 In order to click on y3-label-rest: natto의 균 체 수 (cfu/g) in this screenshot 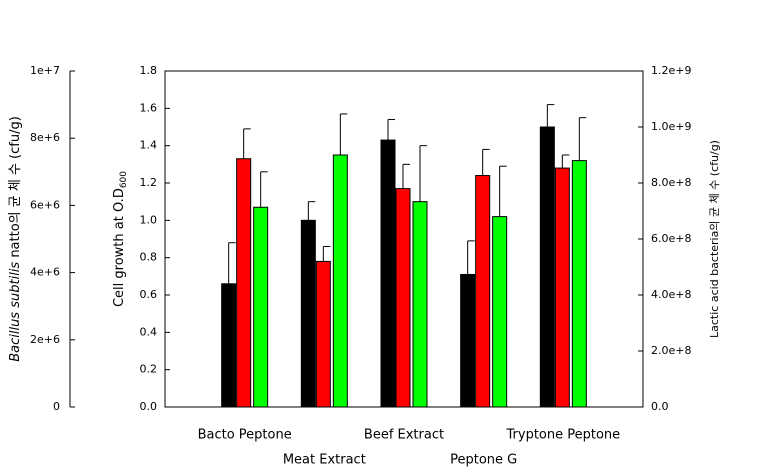, I will do `click(15, 189)`.